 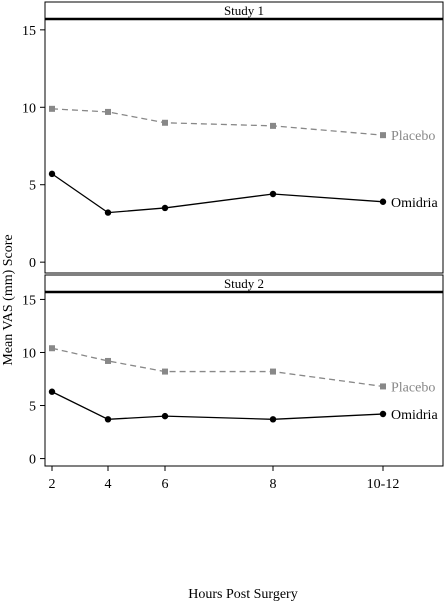 What do you see at coordinates (165, 484) in the screenshot?
I see `x-tick-label: 6` at bounding box center [165, 484].